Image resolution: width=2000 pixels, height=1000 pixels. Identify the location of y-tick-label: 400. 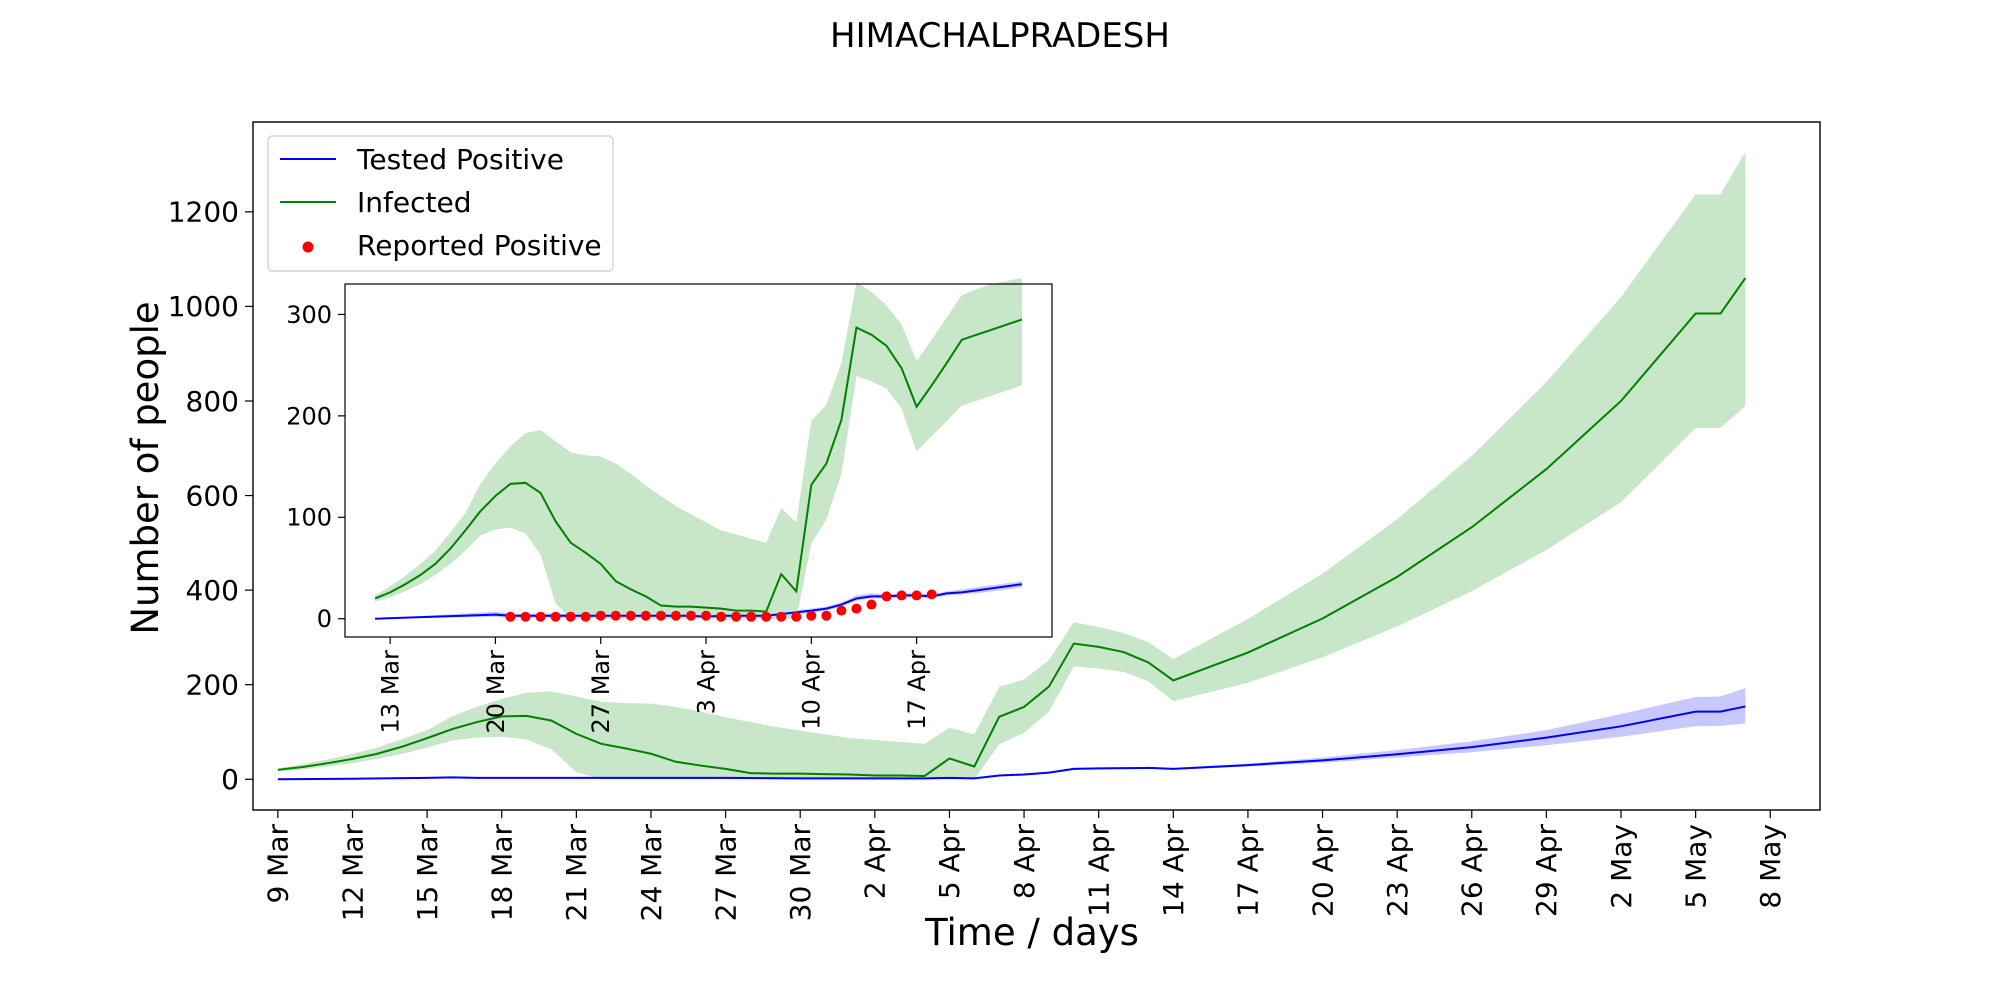
(212, 590).